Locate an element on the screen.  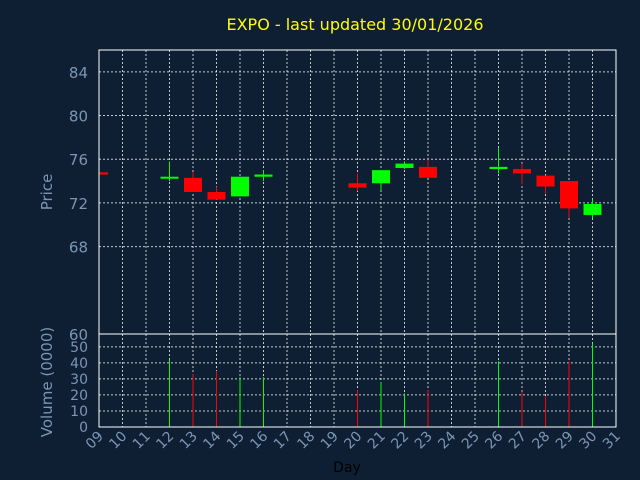
price-tick-label: 84 is located at coordinates (78, 73).